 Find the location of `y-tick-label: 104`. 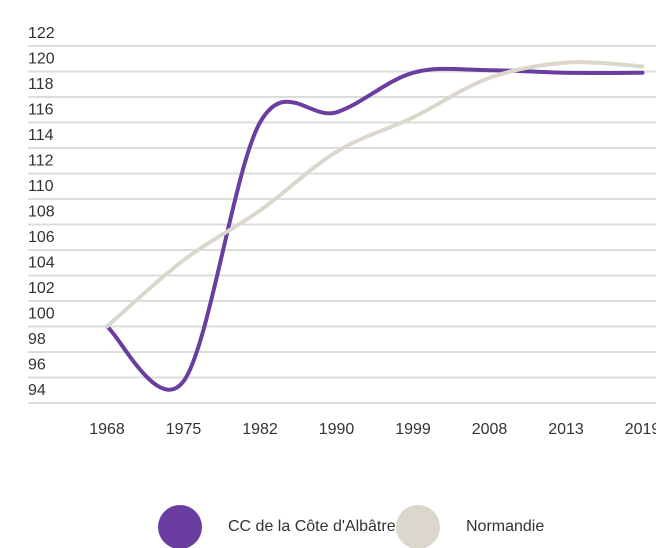

y-tick-label: 104 is located at coordinates (41, 263).